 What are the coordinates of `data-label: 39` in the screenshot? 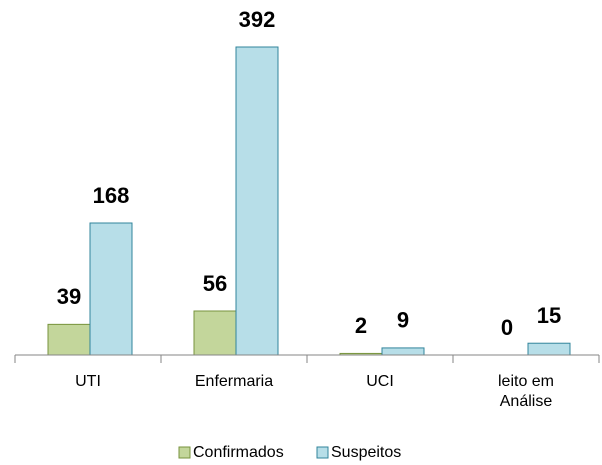 It's located at (69, 296).